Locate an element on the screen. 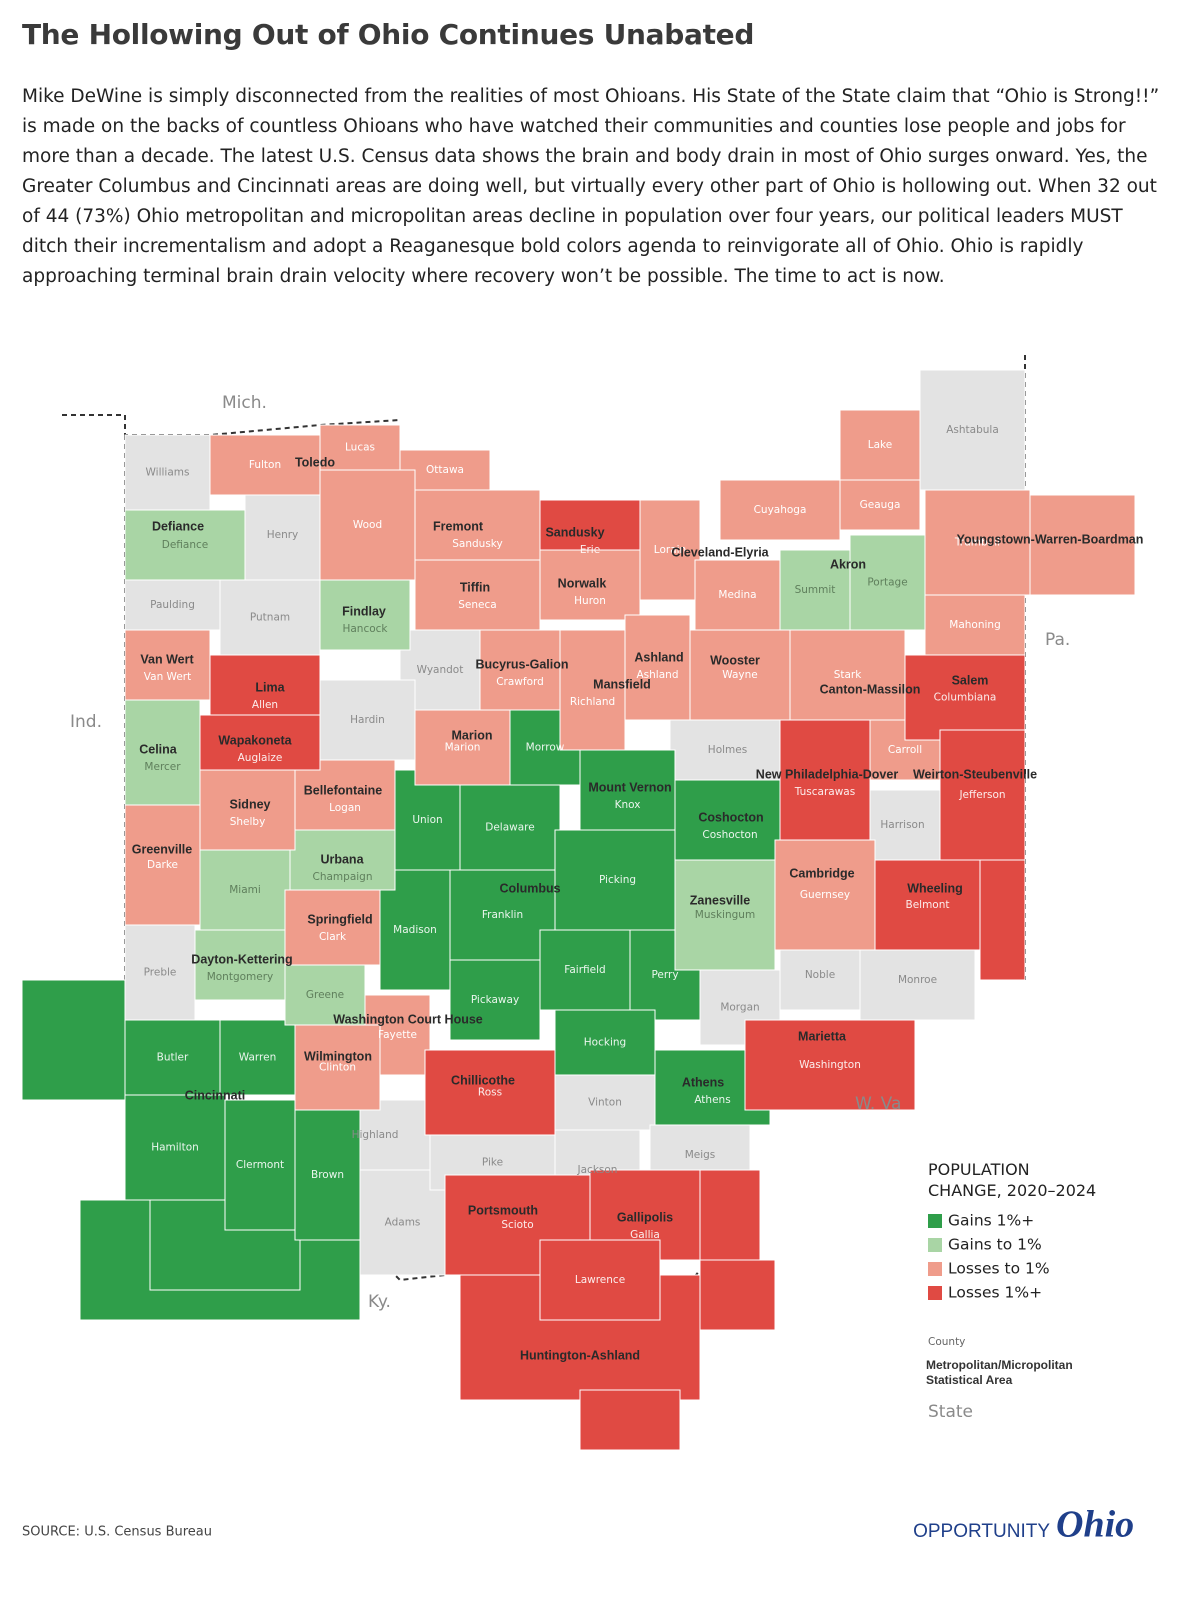 The width and height of the screenshot is (1200, 1622). county-label: Madison is located at coordinates (415, 930).